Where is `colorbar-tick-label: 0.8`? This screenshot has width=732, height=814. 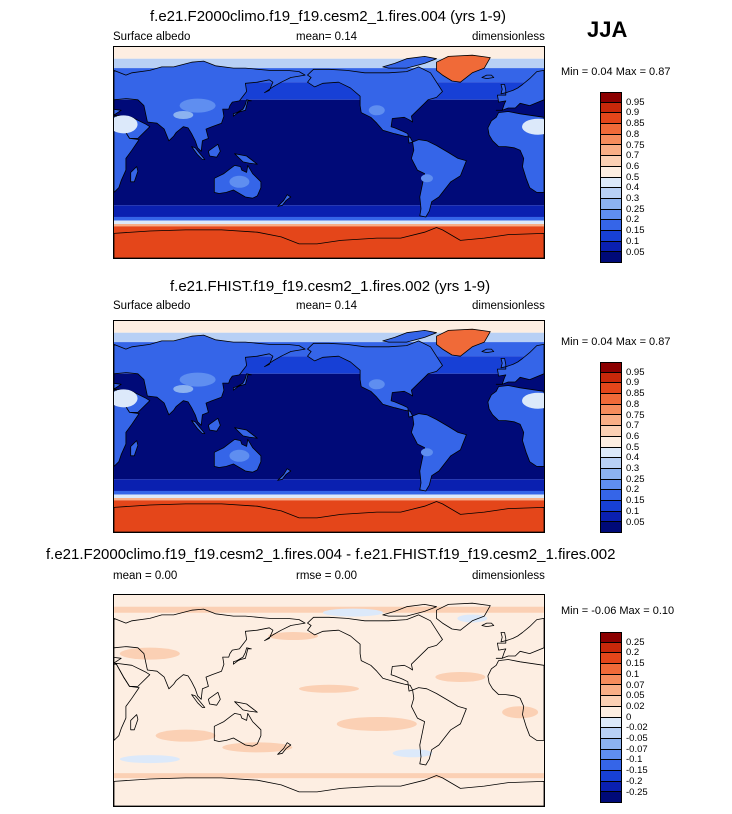
colorbar-tick-label: 0.8 is located at coordinates (633, 404).